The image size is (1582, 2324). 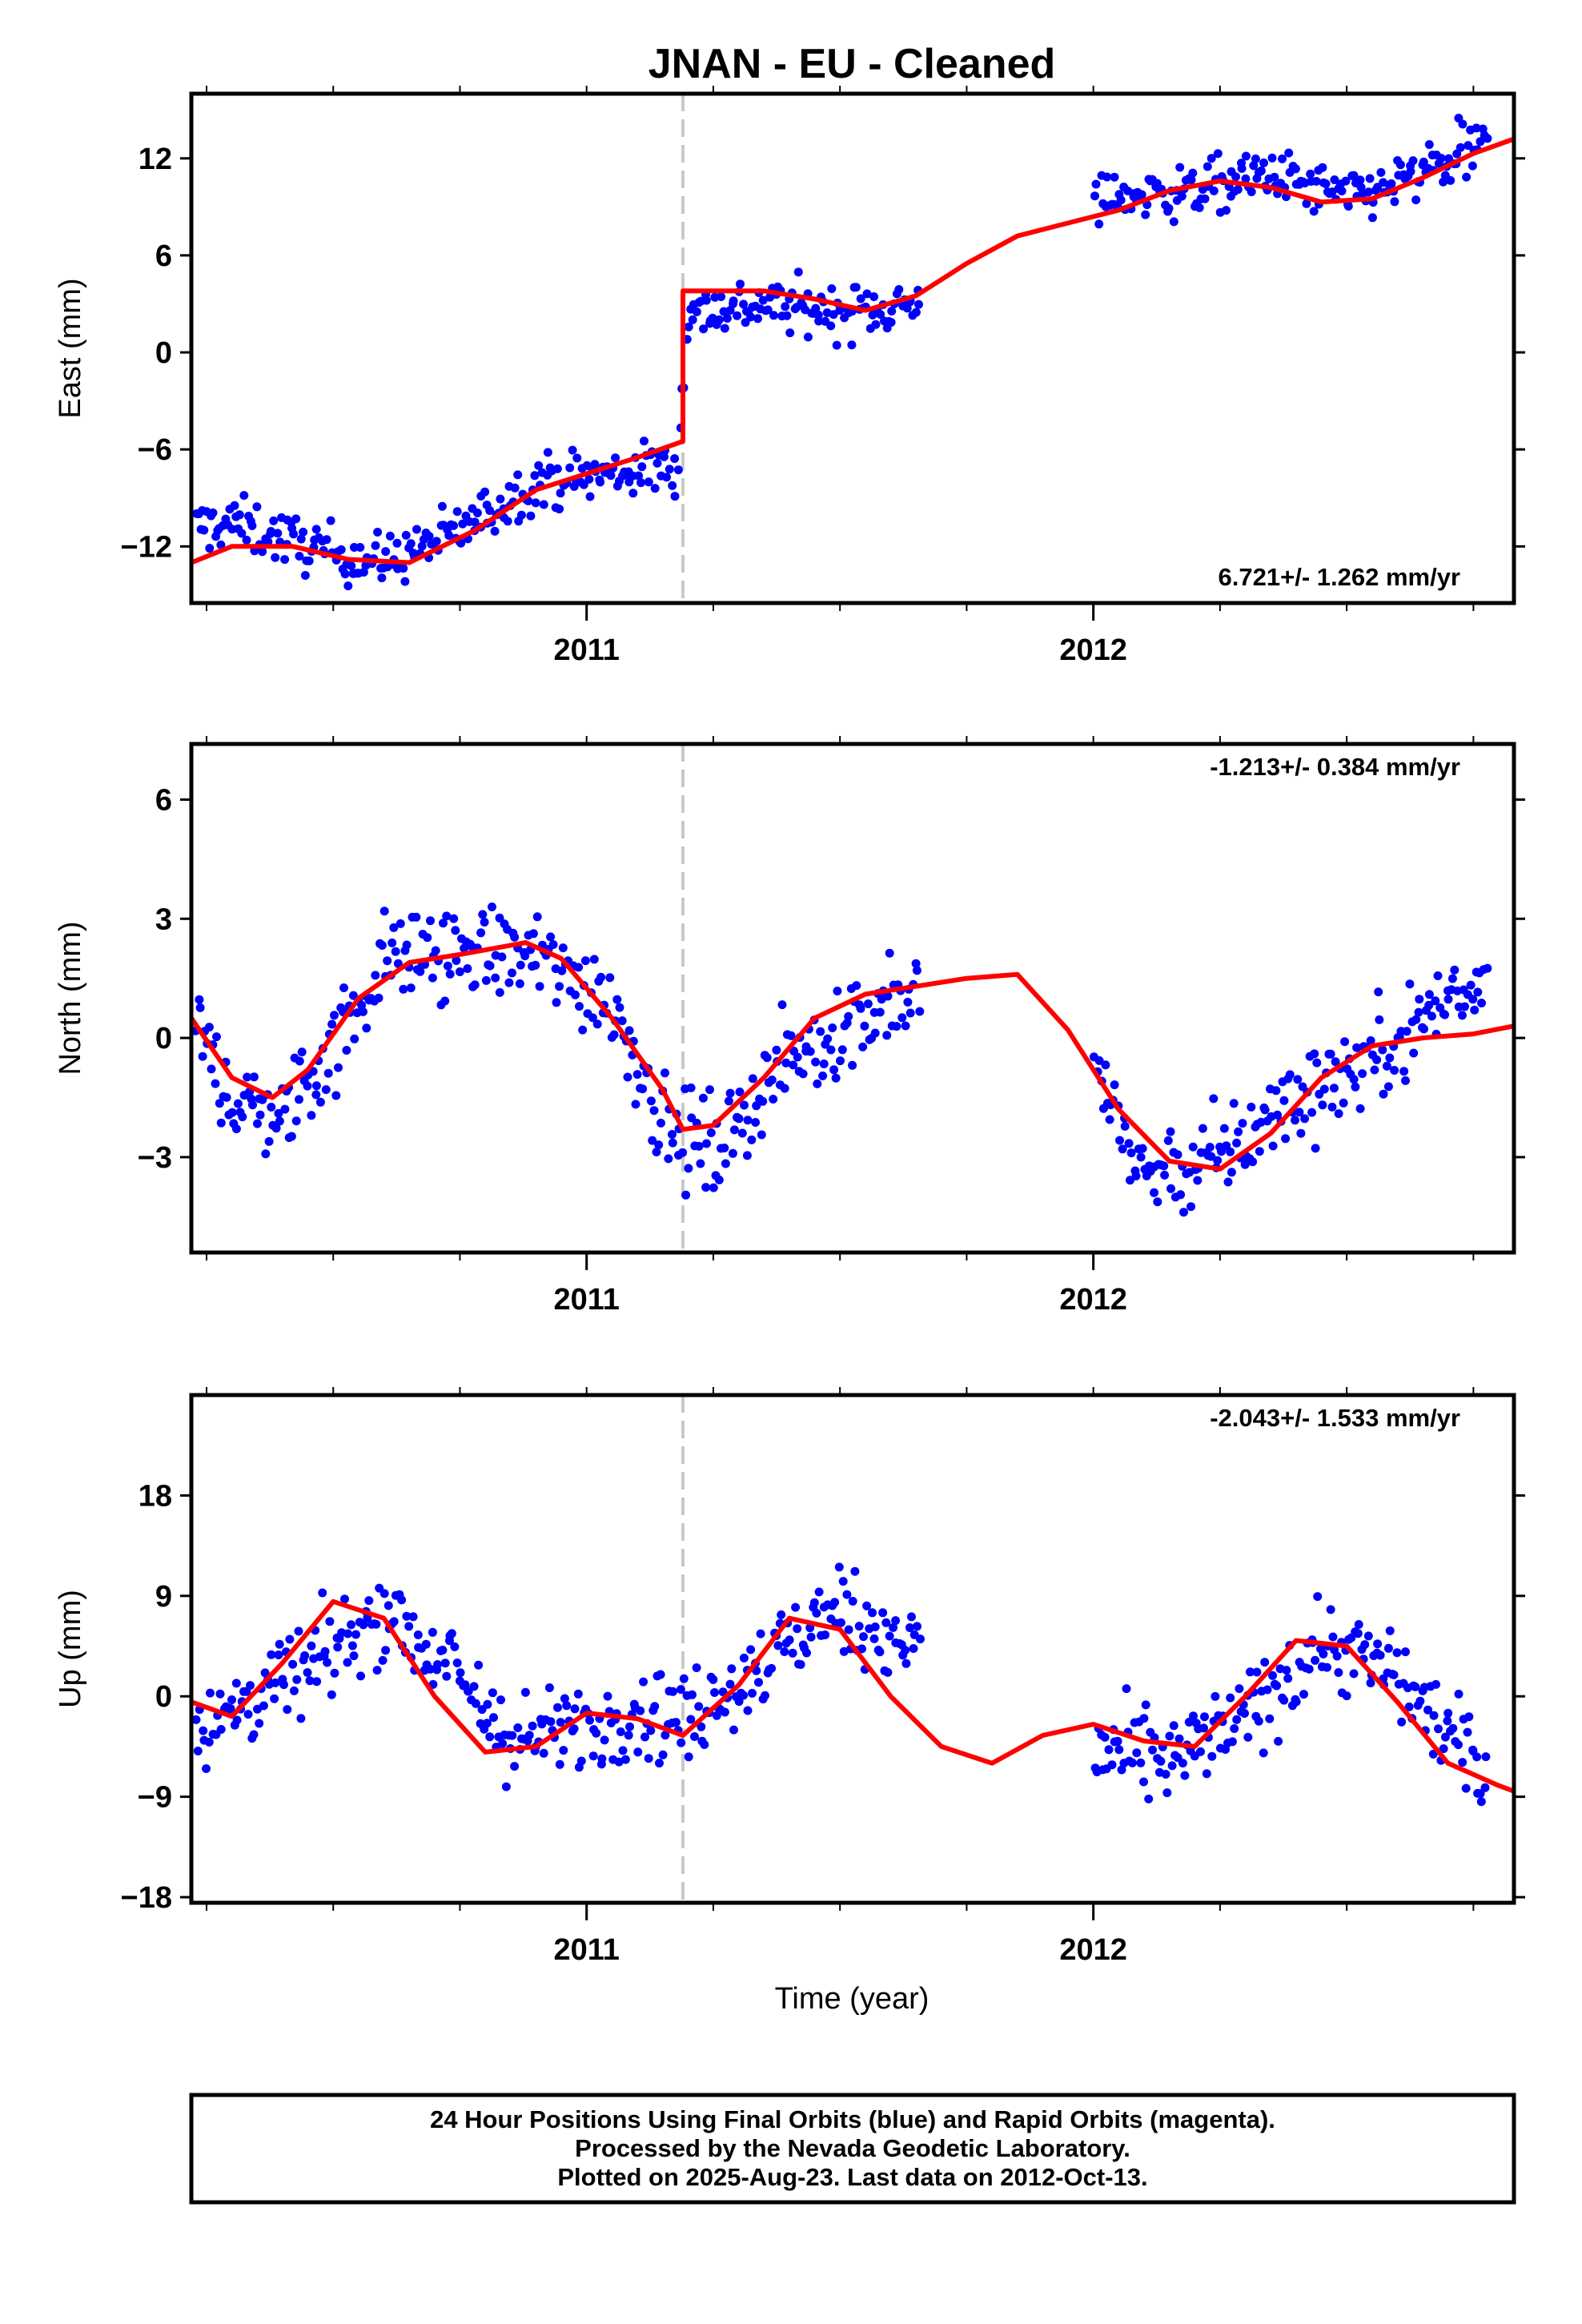 What do you see at coordinates (155, 450) in the screenshot?
I see `y-tick-label: −6` at bounding box center [155, 450].